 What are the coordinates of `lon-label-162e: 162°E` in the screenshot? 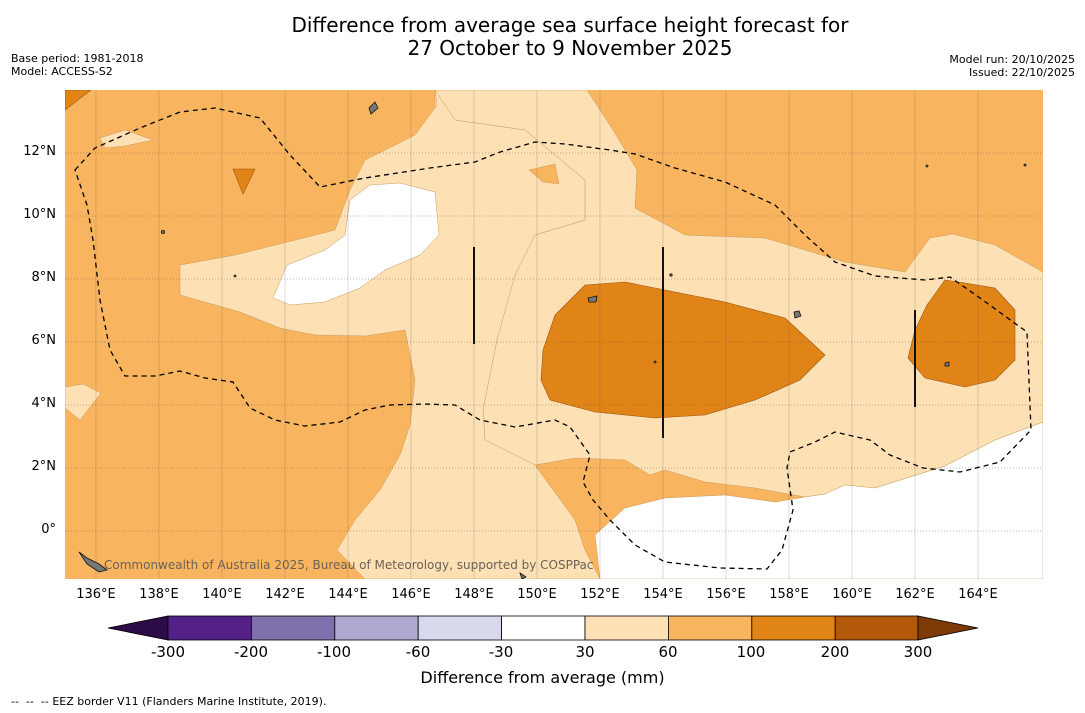 It's located at (915, 594).